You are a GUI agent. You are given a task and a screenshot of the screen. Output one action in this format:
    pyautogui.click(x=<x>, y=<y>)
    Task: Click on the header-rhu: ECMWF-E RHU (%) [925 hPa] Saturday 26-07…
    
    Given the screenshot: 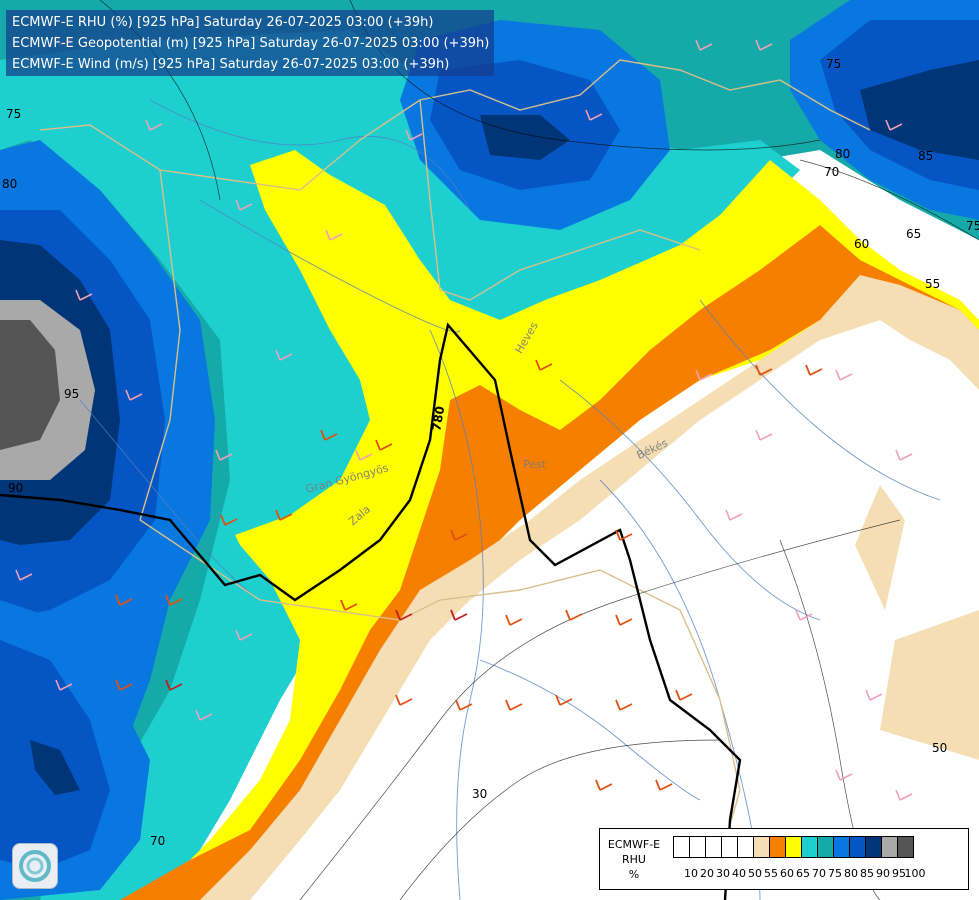 What is the action you would take?
    pyautogui.click(x=223, y=22)
    